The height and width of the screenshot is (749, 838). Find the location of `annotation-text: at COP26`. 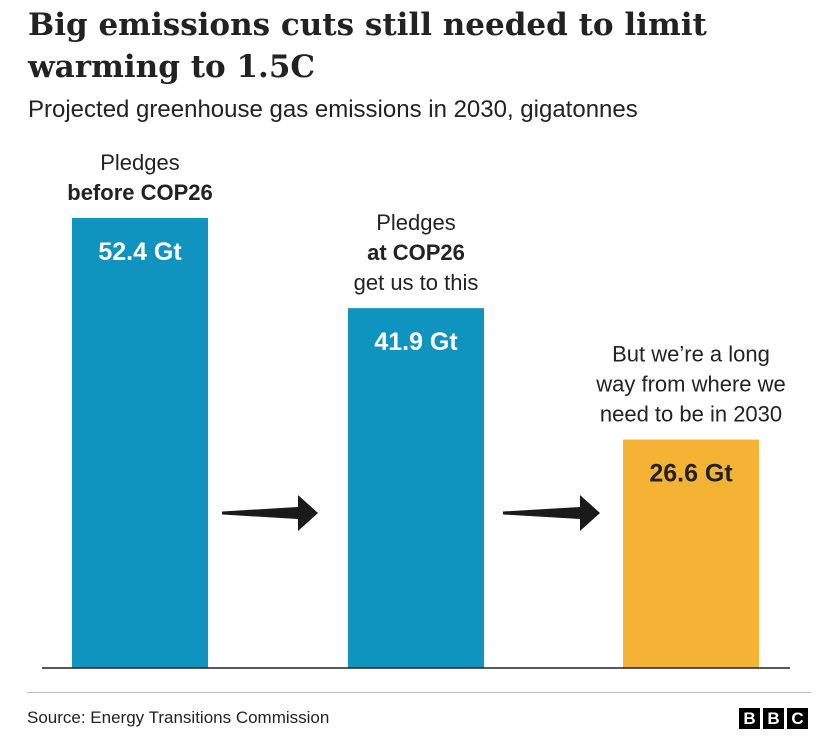

annotation-text: at COP26 is located at coordinates (416, 252).